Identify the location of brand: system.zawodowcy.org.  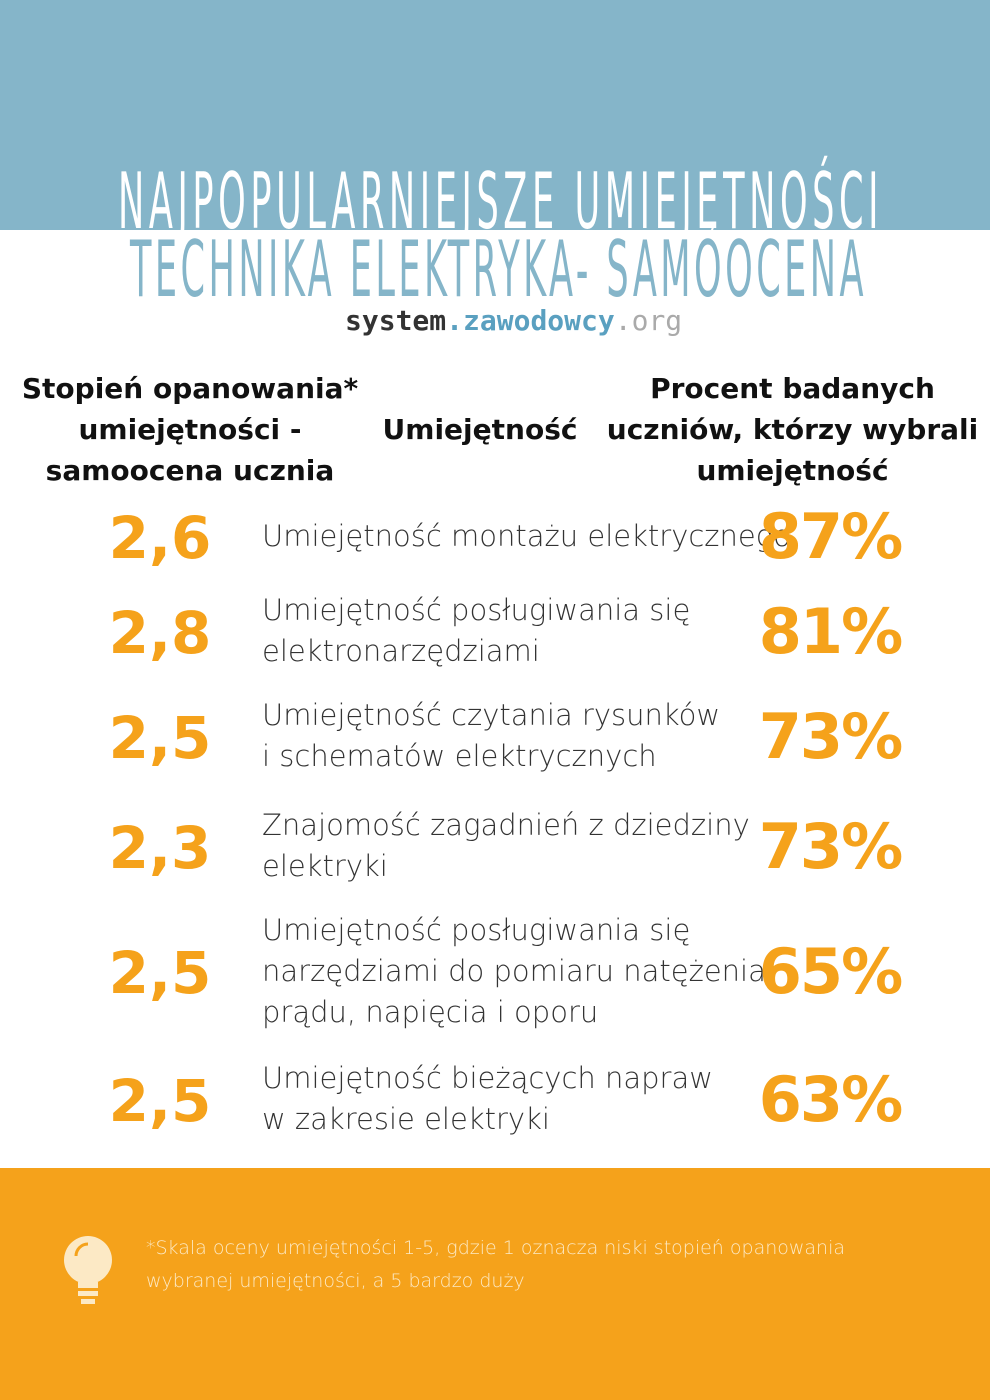
(513, 320).